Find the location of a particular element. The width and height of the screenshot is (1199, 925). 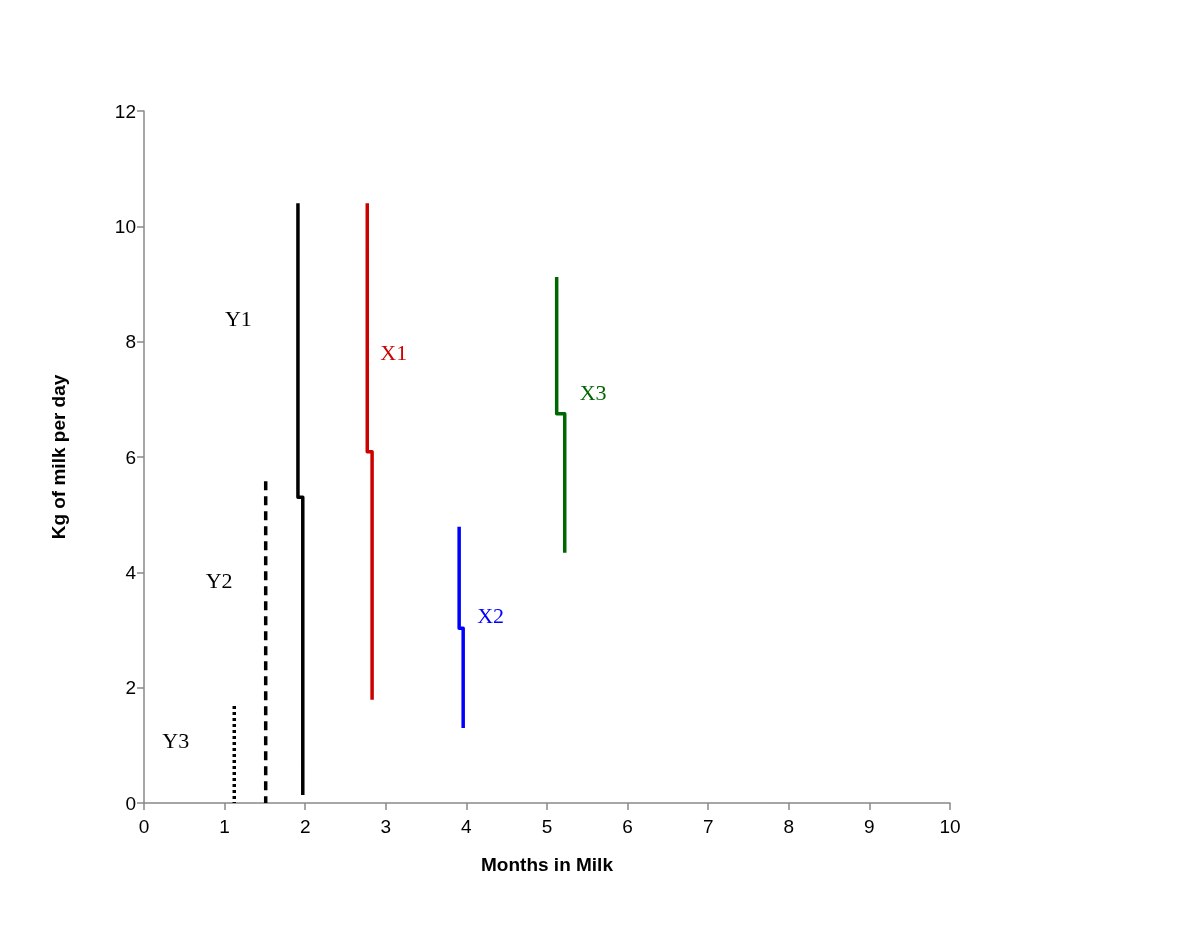

x-tick-label: 8 is located at coordinates (789, 826).